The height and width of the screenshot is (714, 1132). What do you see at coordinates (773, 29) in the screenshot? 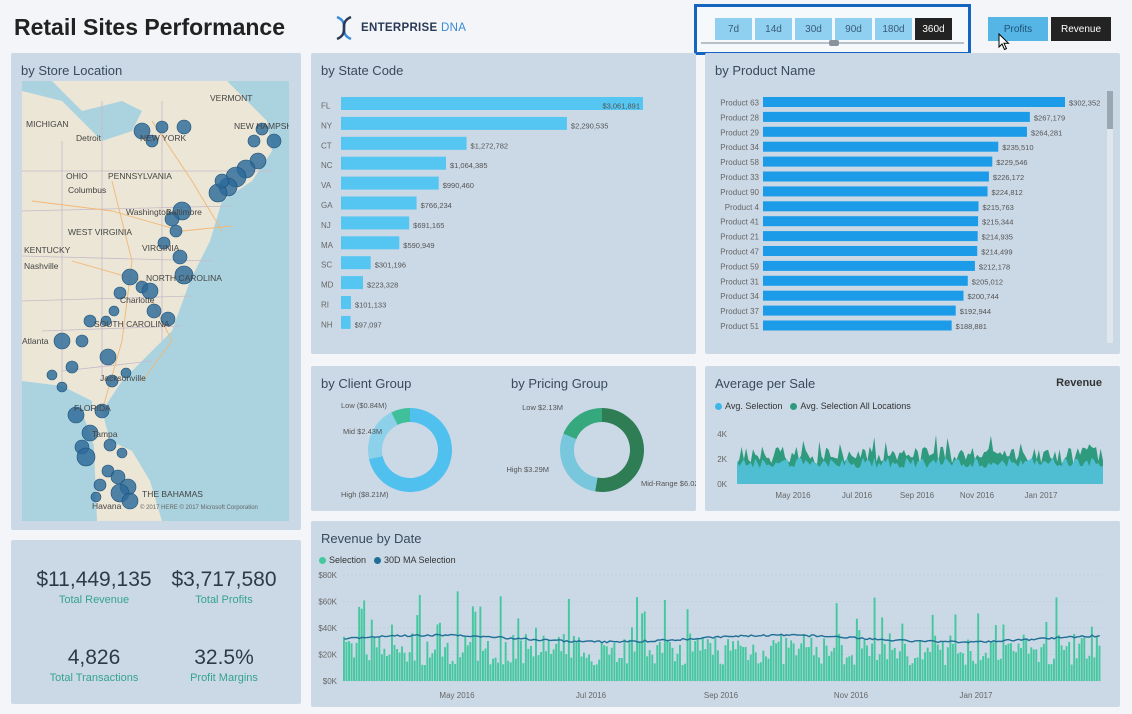
I see `period-button-14d: 14d` at bounding box center [773, 29].